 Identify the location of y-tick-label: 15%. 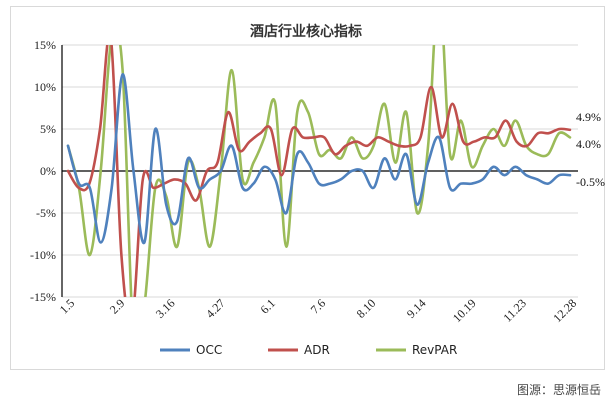
(45, 45).